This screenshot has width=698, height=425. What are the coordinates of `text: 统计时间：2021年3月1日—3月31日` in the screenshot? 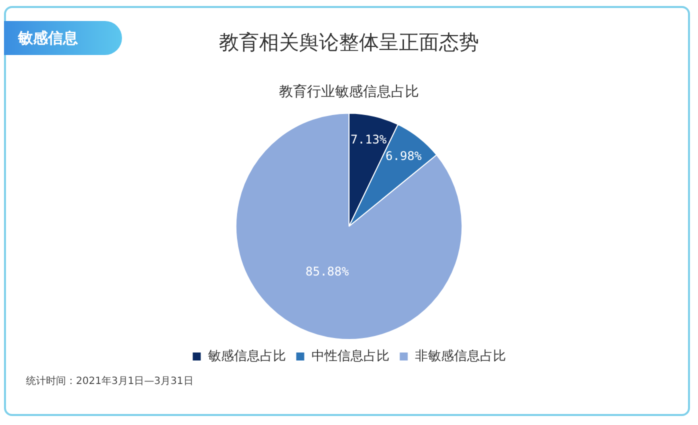 It's located at (110, 381).